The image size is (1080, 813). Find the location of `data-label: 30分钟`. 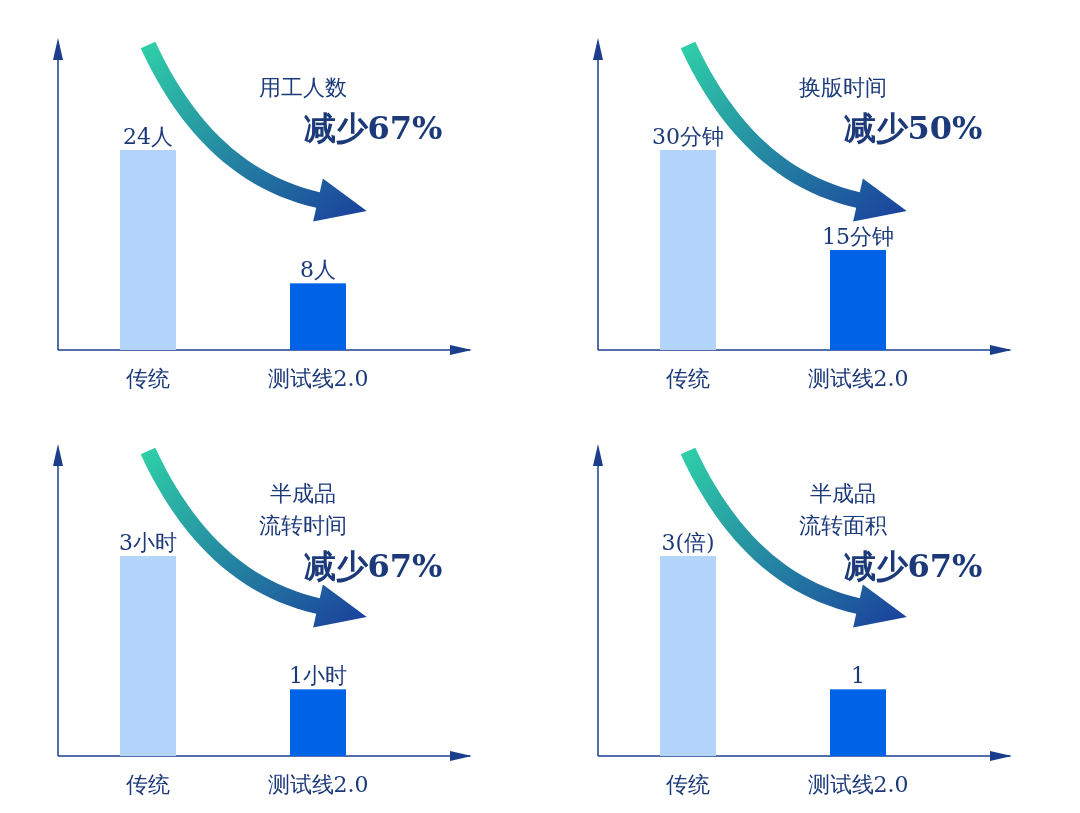

data-label: 30分钟 is located at coordinates (688, 136).